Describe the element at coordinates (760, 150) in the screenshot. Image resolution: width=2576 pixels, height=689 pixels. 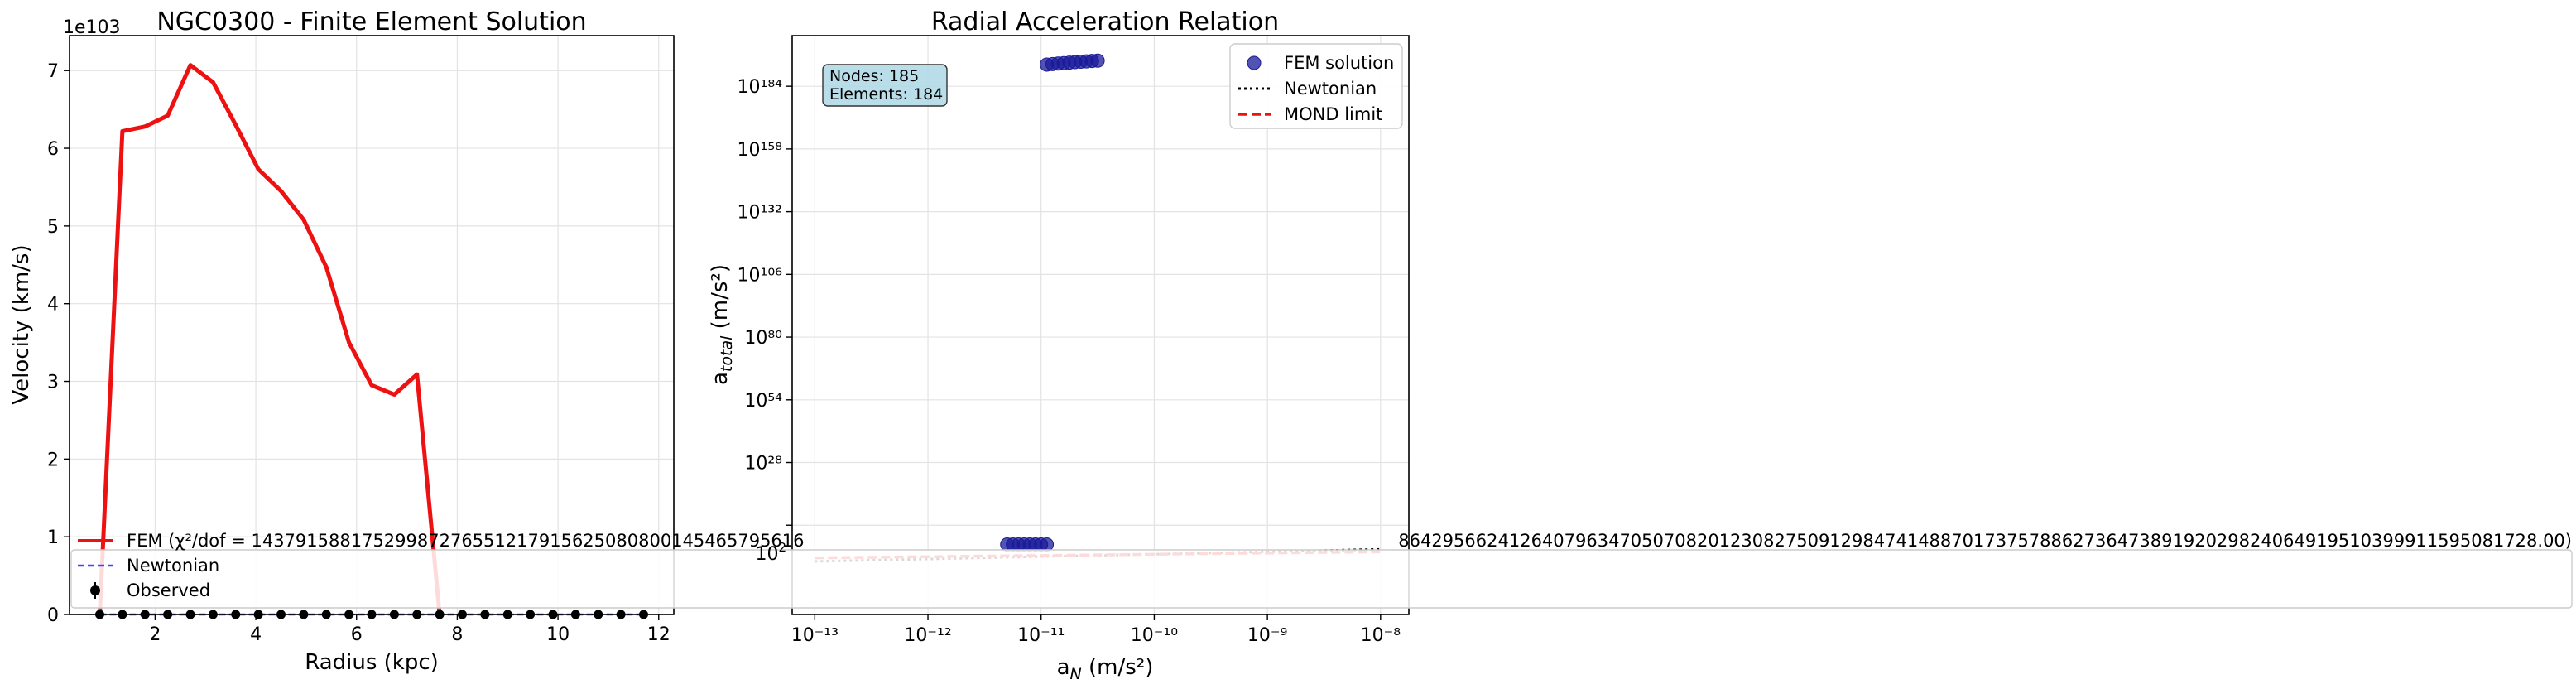
I see `rar-y-tick-label: 10¹⁵⁸` at that location.